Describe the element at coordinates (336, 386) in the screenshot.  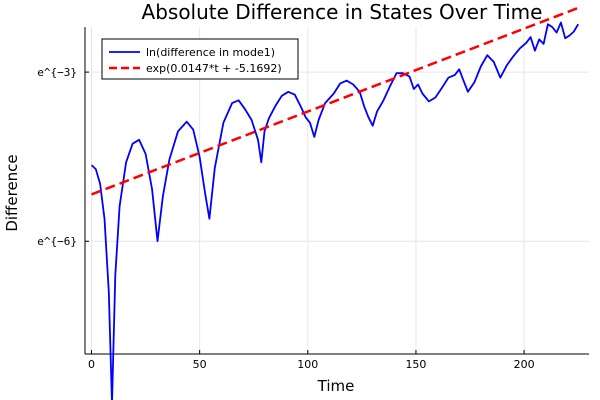
I see `x-axis-label: Time` at that location.